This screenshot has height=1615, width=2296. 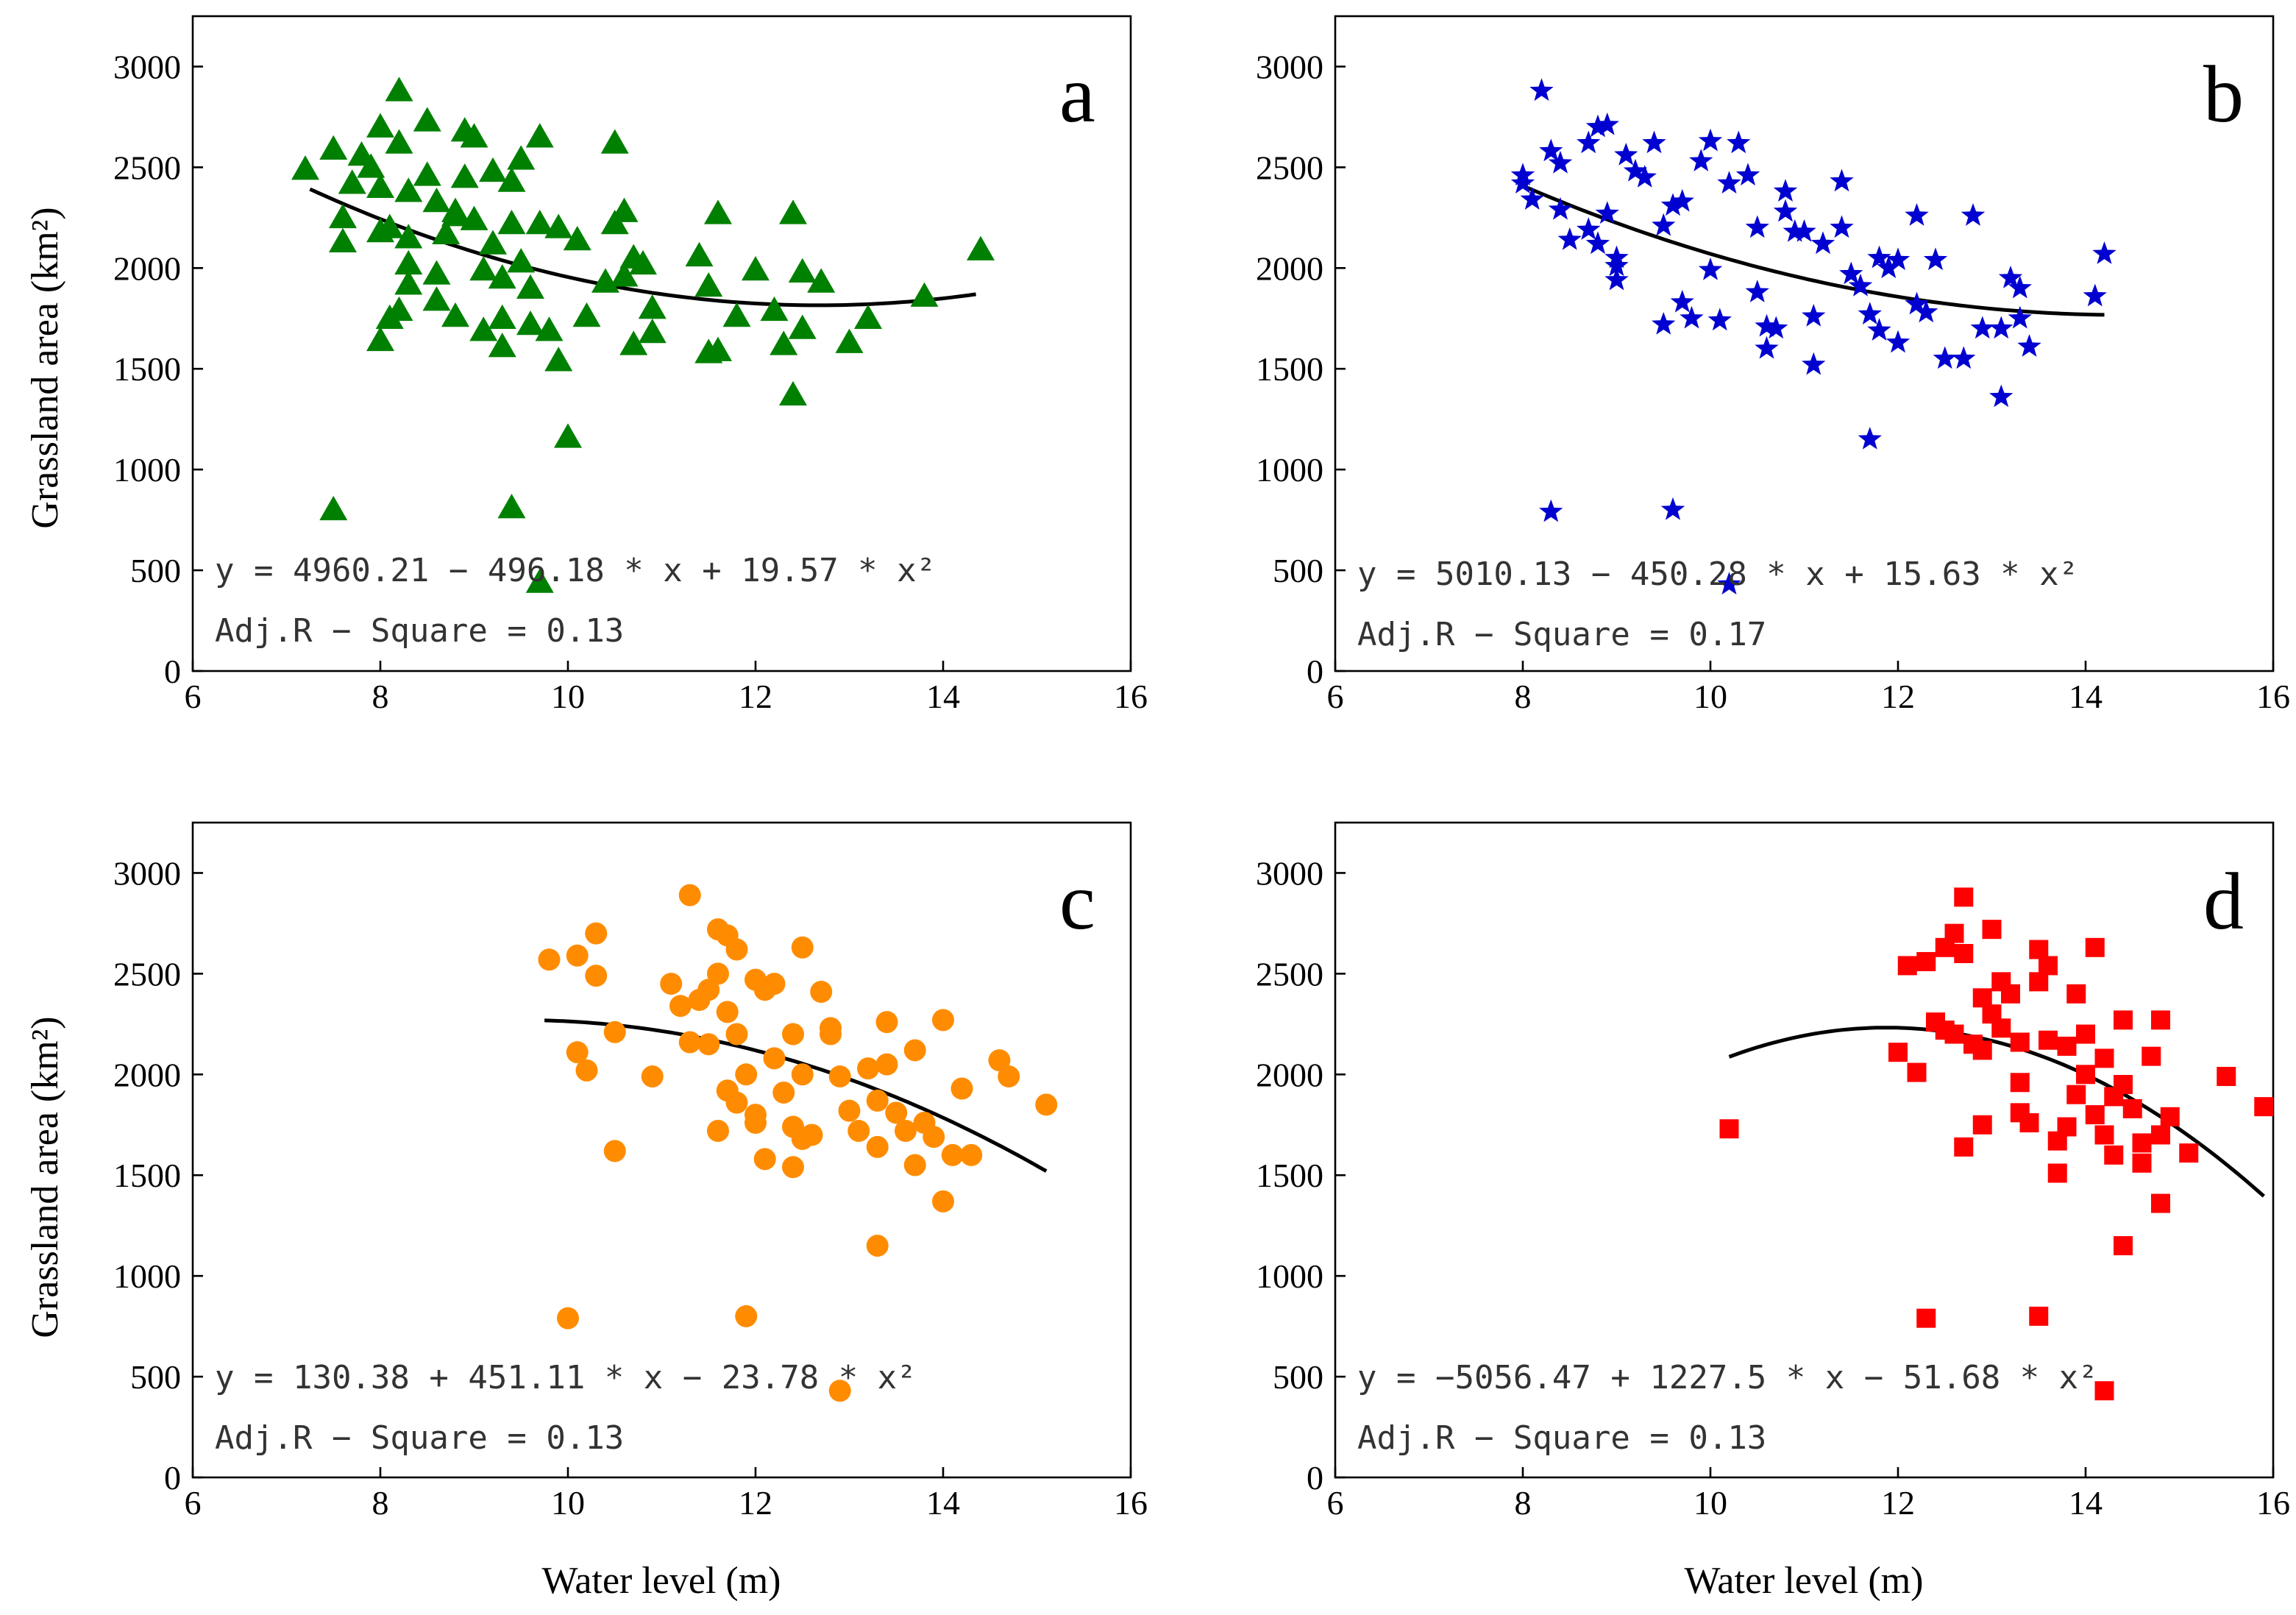 What do you see at coordinates (147, 369) in the screenshot?
I see `y-tick-label: 1500` at bounding box center [147, 369].